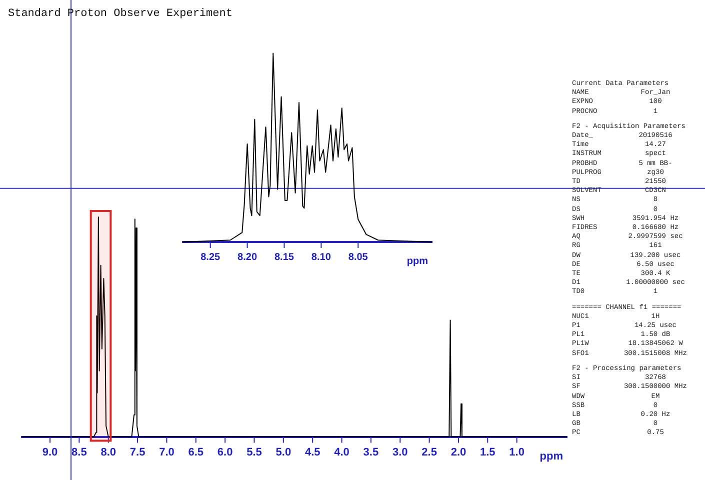  What do you see at coordinates (210, 257) in the screenshot?
I see `x-tick-label: 8.25` at bounding box center [210, 257].